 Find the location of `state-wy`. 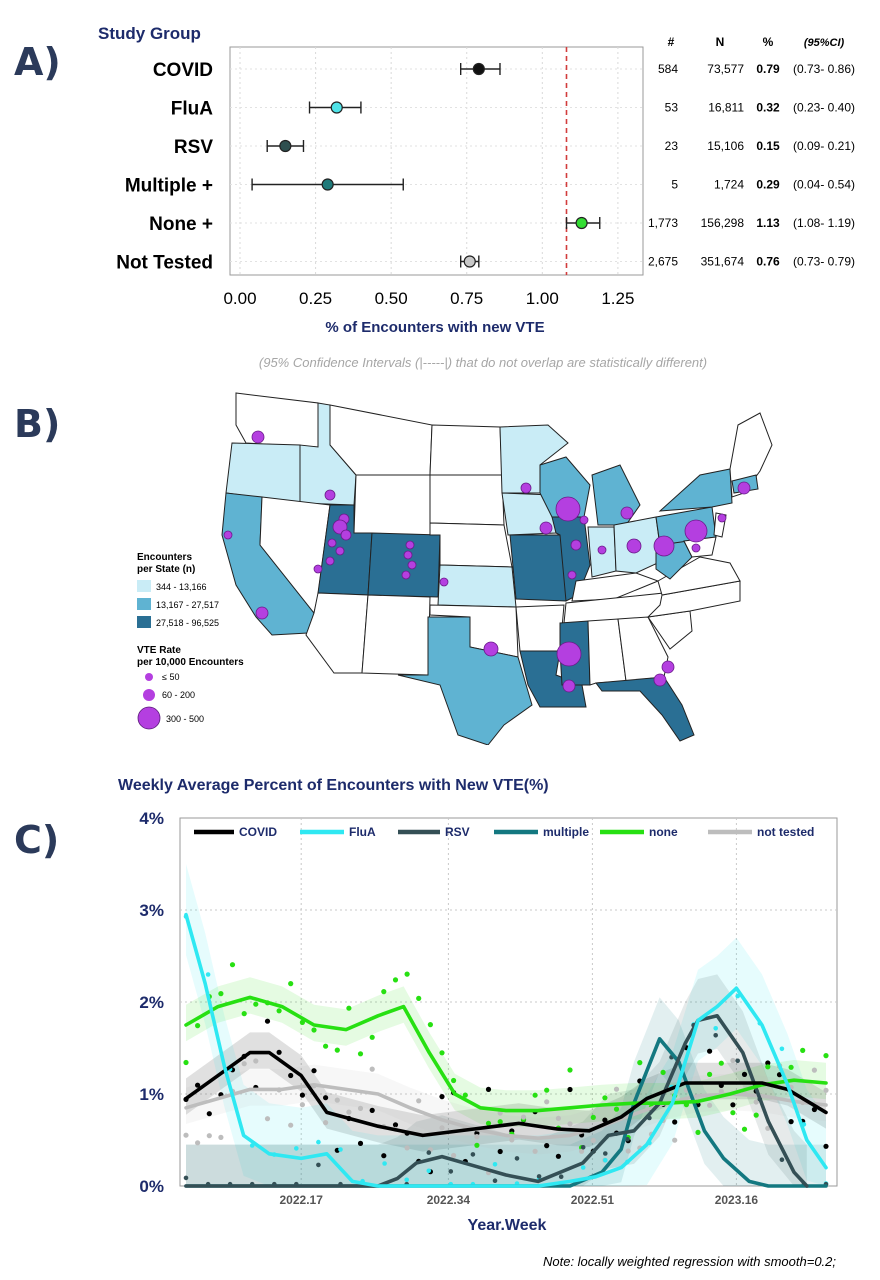

state-wy is located at coordinates (392, 505).